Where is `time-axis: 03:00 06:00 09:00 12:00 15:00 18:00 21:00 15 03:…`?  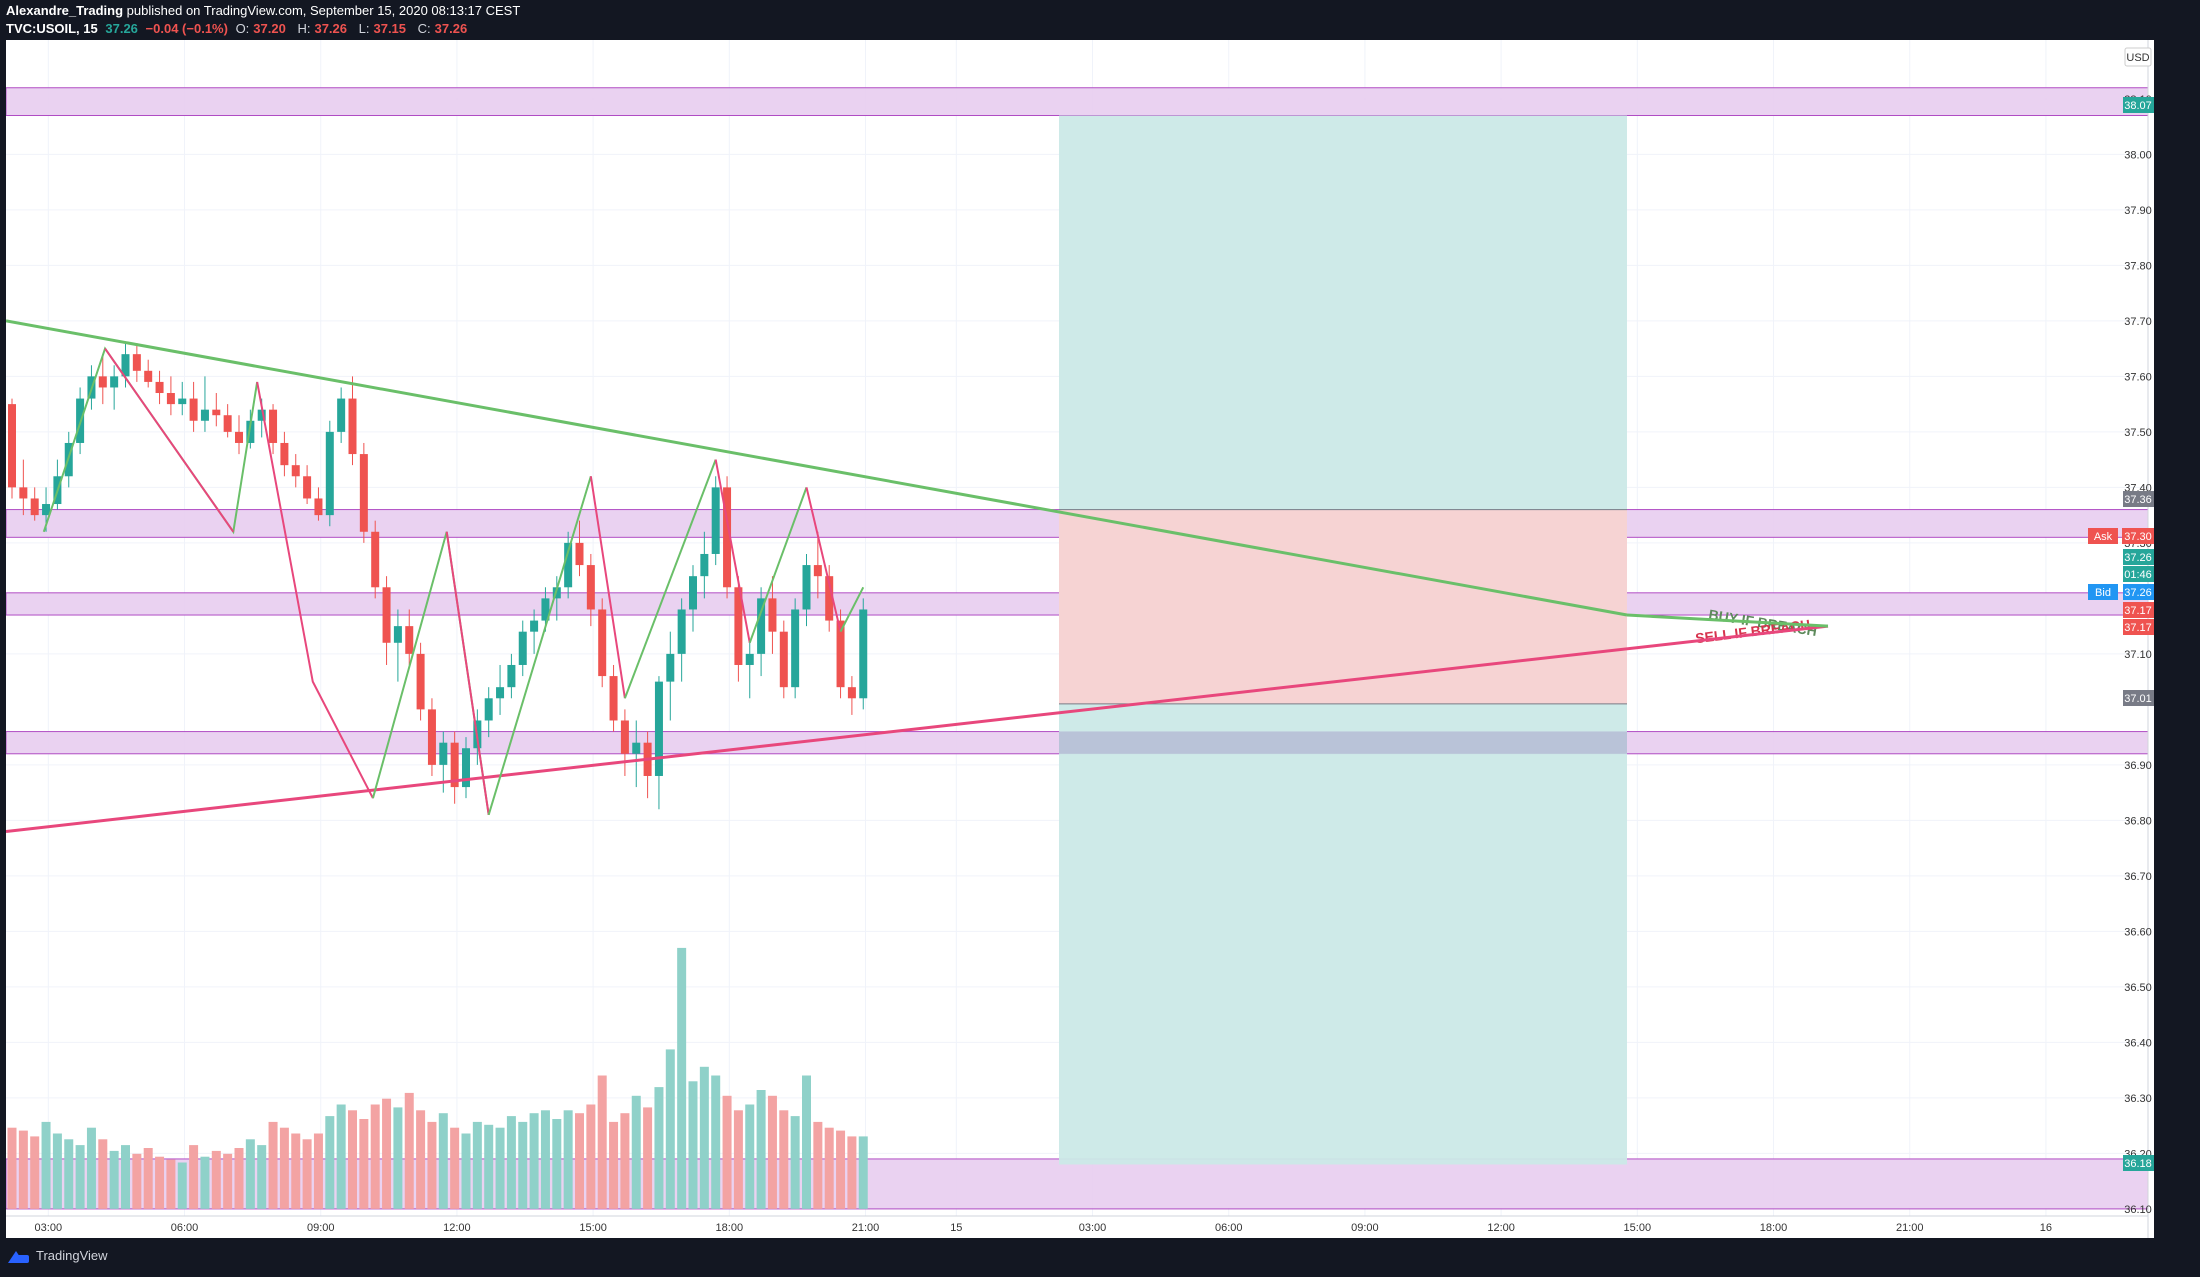 time-axis: 03:00 06:00 09:00 12:00 15:00 18:00 21:00 15 03:… is located at coordinates (1077, 1224).